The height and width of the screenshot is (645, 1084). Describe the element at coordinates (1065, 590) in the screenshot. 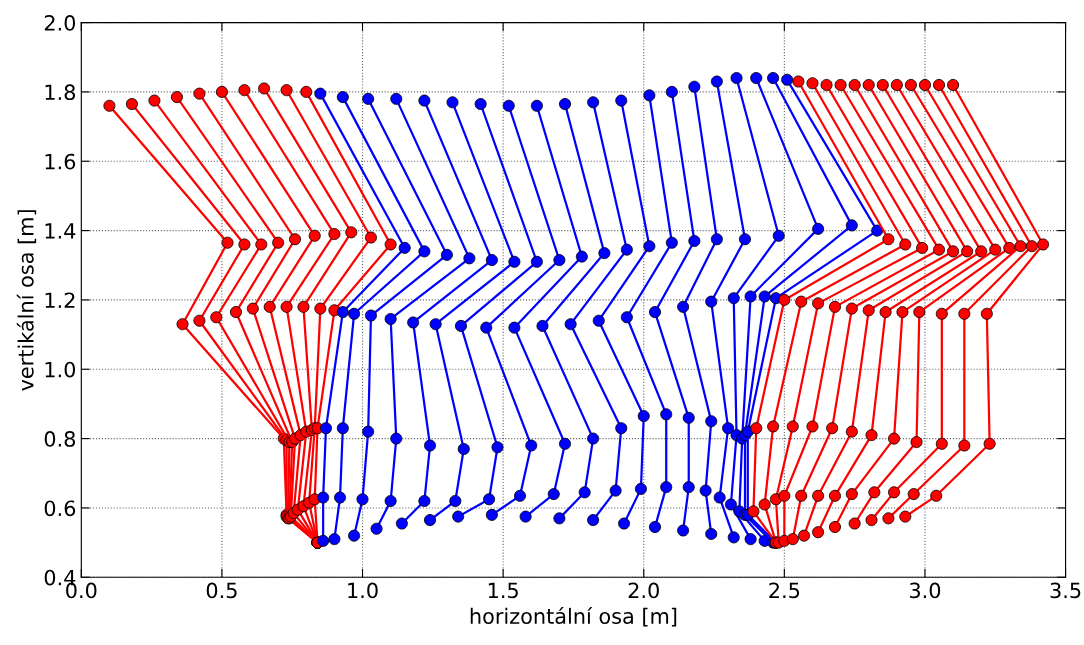

I see `x-tick-label: 3.5` at that location.